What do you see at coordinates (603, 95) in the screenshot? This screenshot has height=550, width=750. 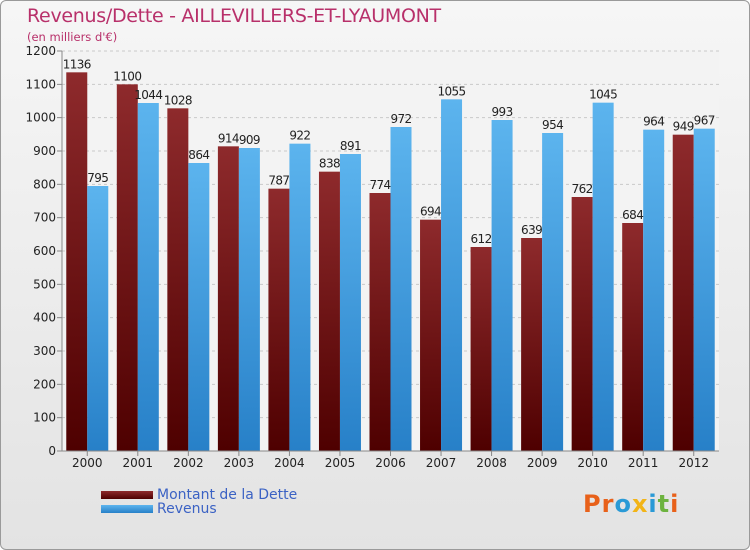 I see `data-label-revenus: 1045` at bounding box center [603, 95].